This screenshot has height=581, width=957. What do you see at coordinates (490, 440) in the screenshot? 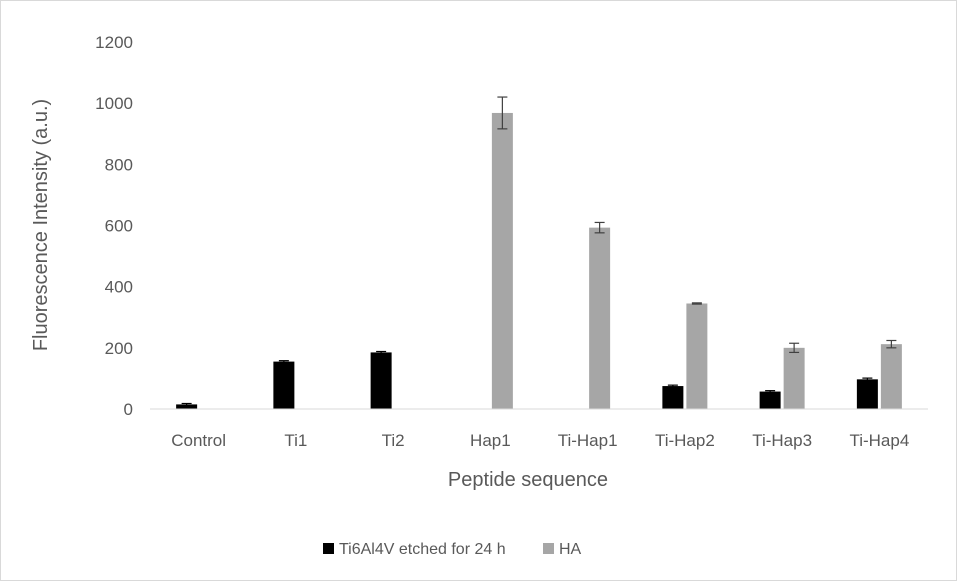
I see `x-tick-label: Hap1` at bounding box center [490, 440].